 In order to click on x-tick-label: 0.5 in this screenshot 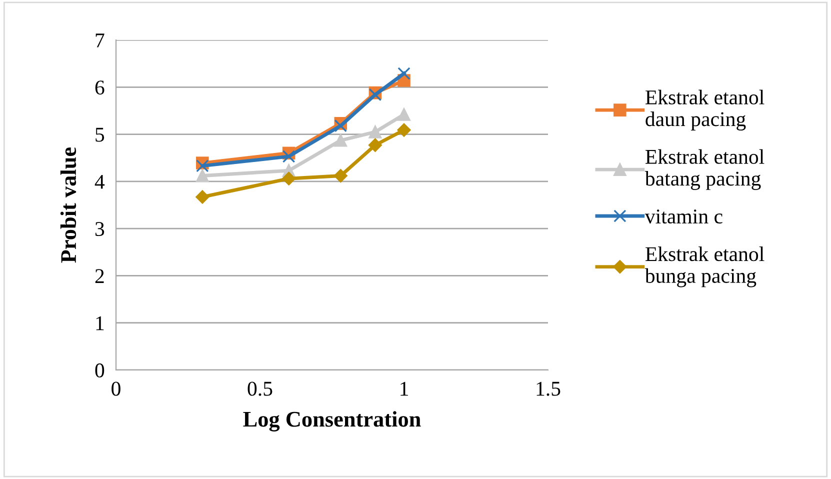, I will do `click(260, 389)`.